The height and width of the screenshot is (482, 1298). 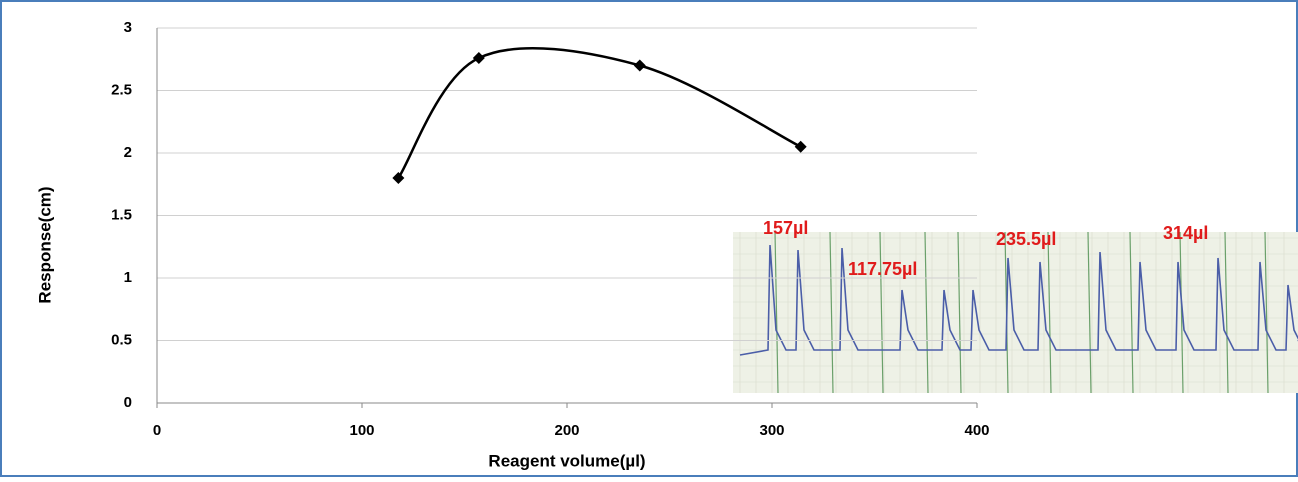 What do you see at coordinates (771, 430) in the screenshot?
I see `x-tick-label: 300` at bounding box center [771, 430].